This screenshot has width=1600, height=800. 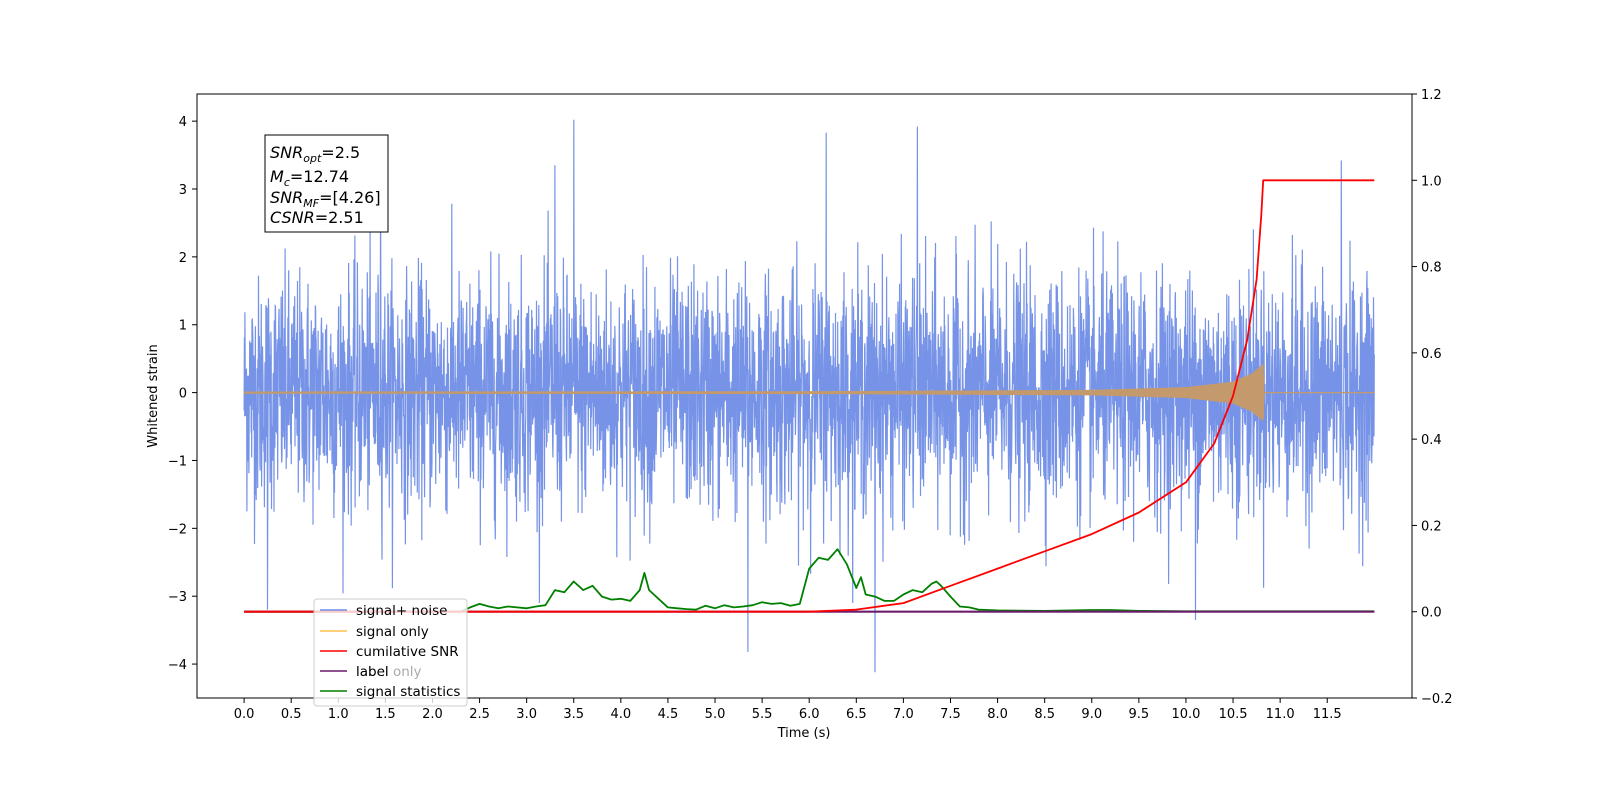 I want to click on x-tick-label-6: 3.0, so click(x=526, y=714).